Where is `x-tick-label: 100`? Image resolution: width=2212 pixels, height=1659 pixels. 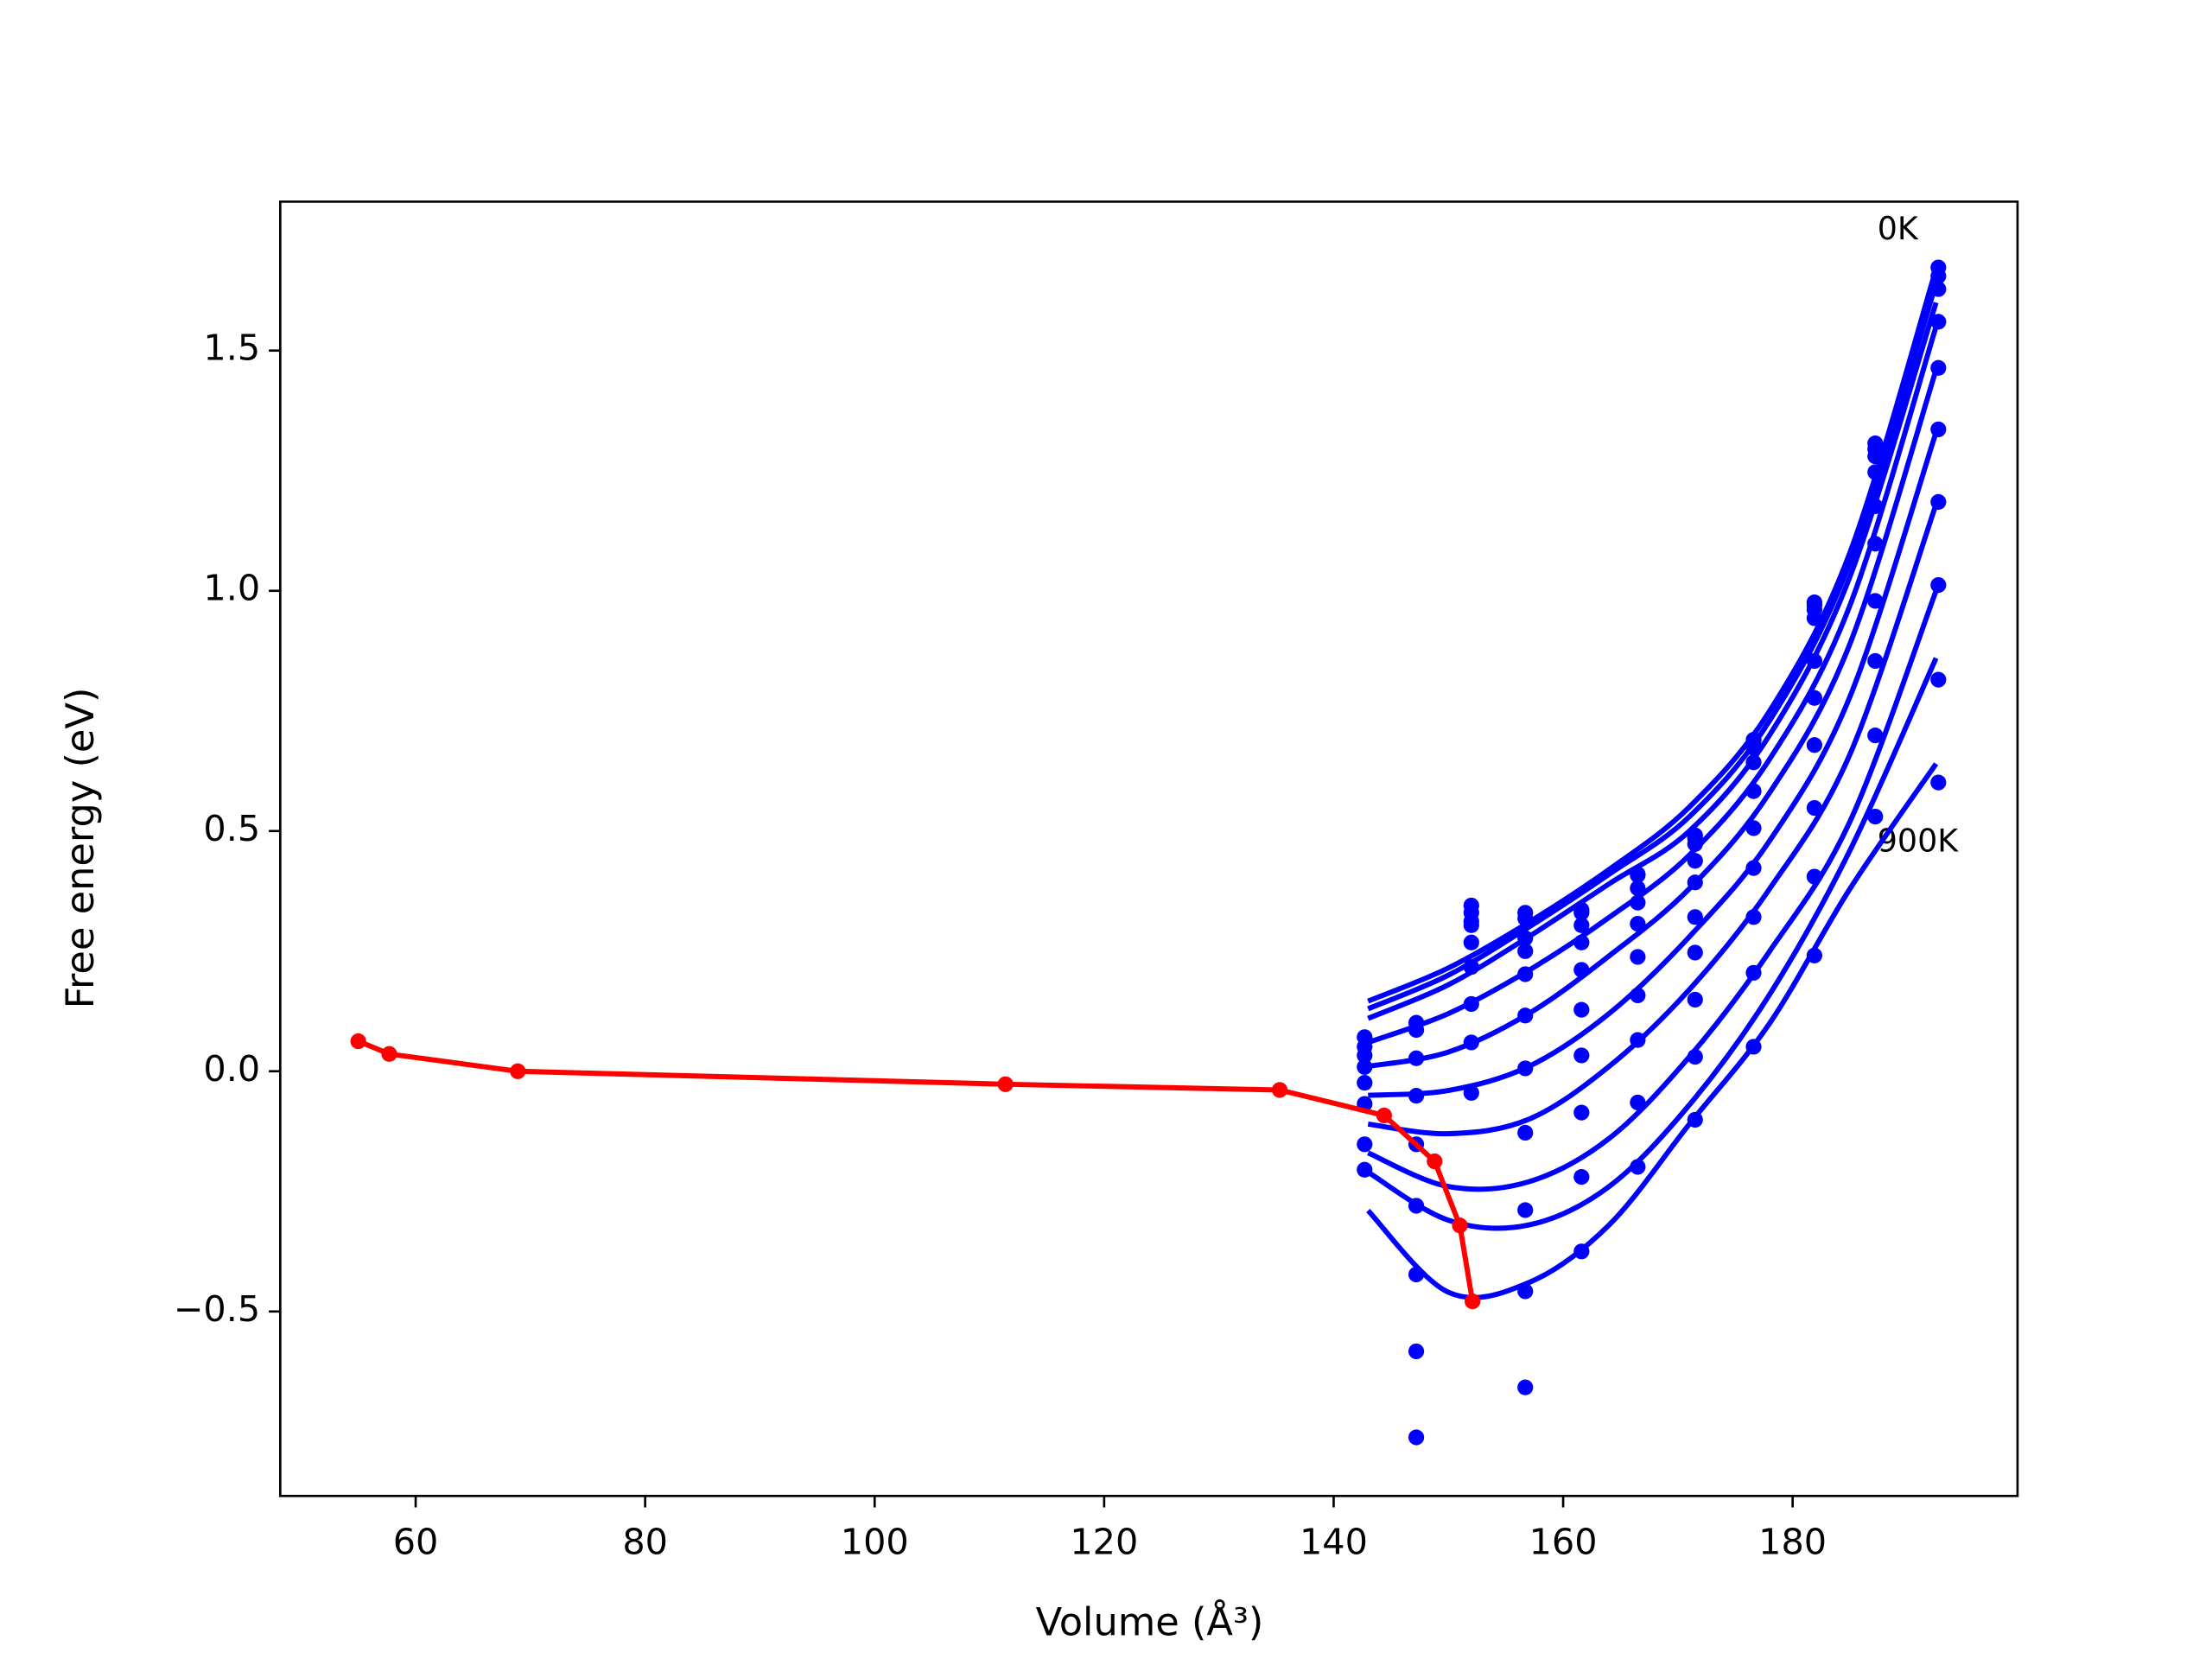
x-tick-label: 100 is located at coordinates (875, 1542).